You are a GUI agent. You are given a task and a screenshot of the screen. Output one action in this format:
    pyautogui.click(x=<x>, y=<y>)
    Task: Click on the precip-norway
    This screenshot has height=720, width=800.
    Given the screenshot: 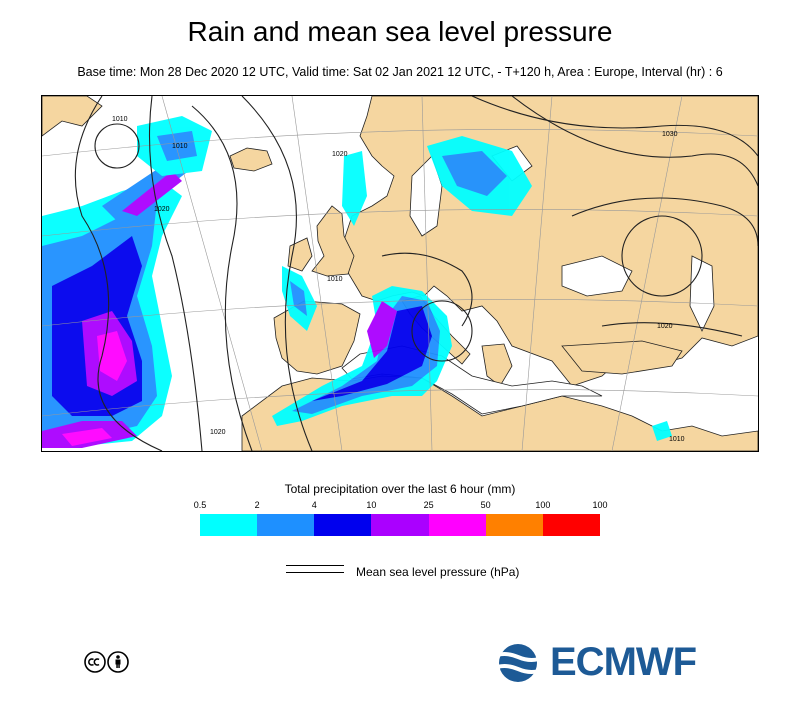 What is the action you would take?
    pyautogui.click(x=354, y=188)
    